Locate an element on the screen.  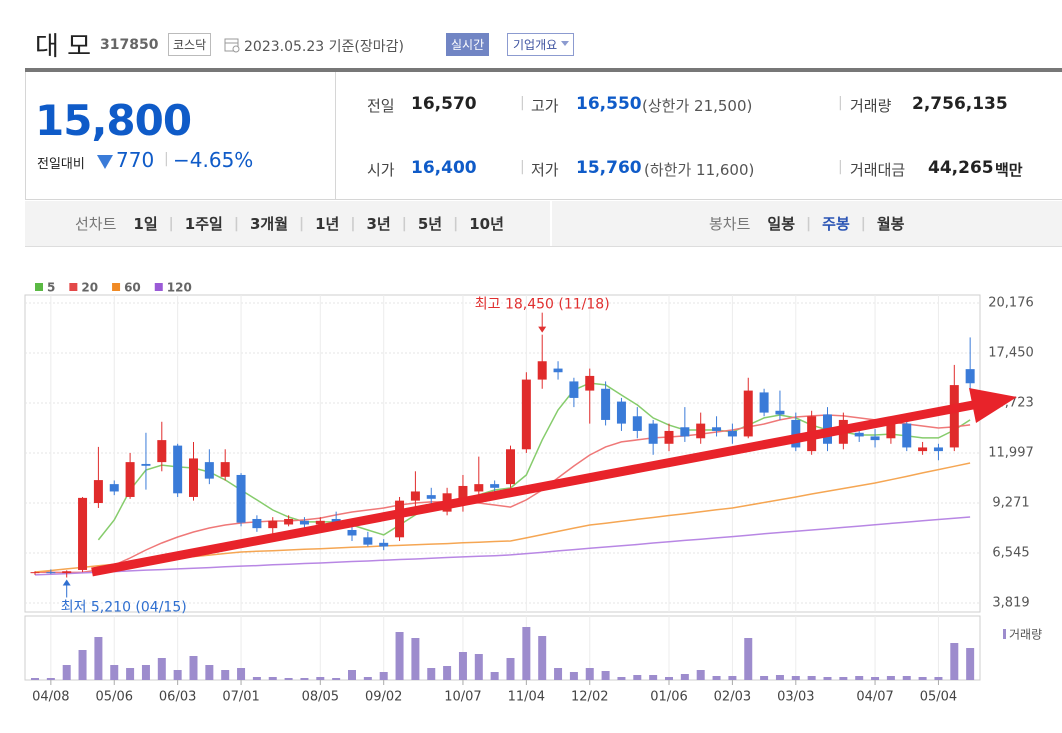
tab: 10년 is located at coordinates (486, 224).